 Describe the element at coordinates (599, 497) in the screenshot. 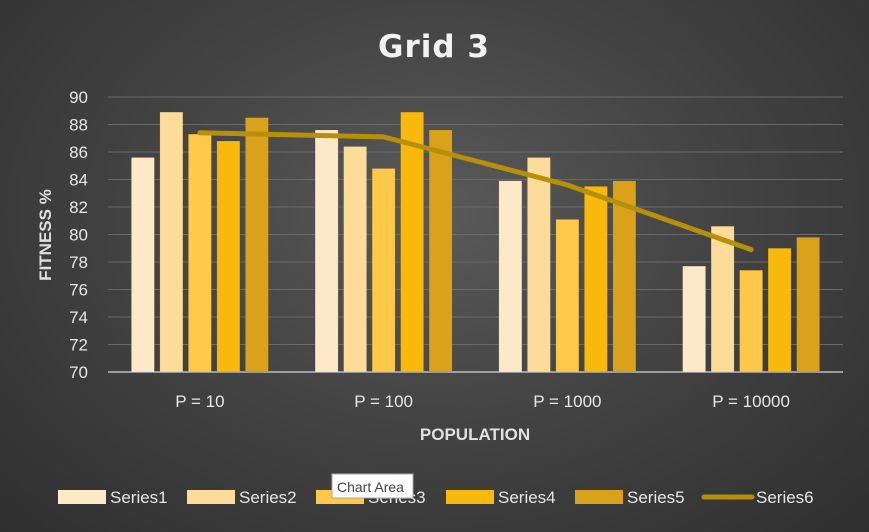

I see `legend-swatch-series5` at that location.